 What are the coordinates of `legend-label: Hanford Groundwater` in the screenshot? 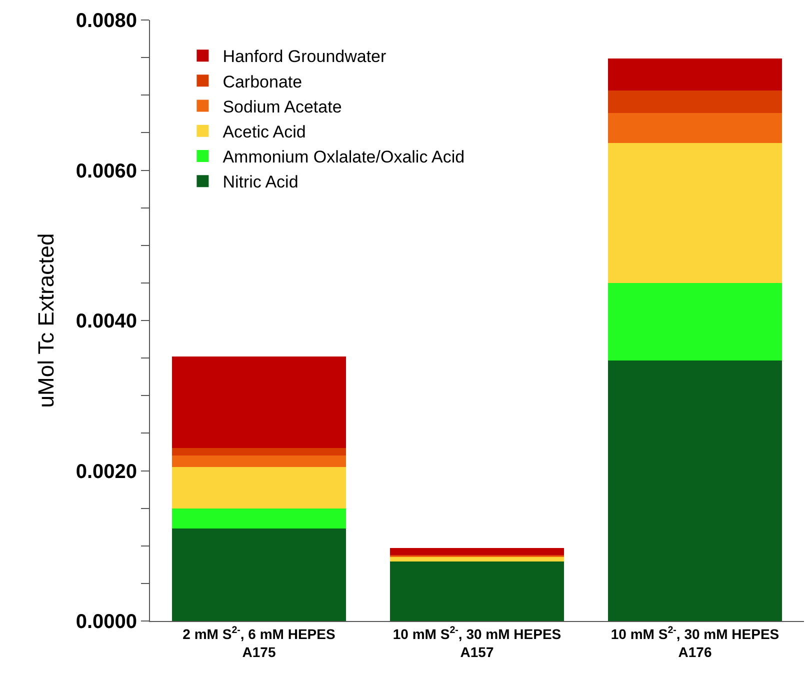 It's located at (304, 56).